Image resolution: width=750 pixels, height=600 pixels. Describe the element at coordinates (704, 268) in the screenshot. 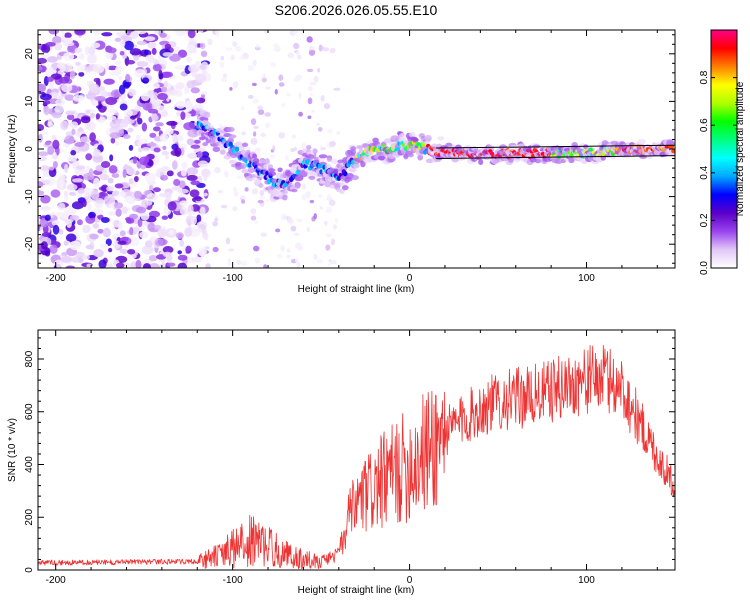

I see `colorbar-tick-label: 0.0` at that location.